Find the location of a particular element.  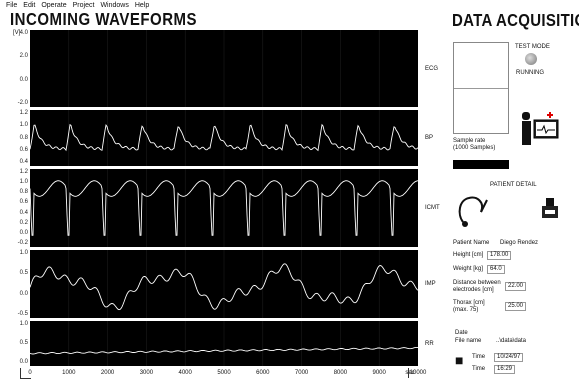

panel-label-rr: RR is located at coordinates (429, 343).